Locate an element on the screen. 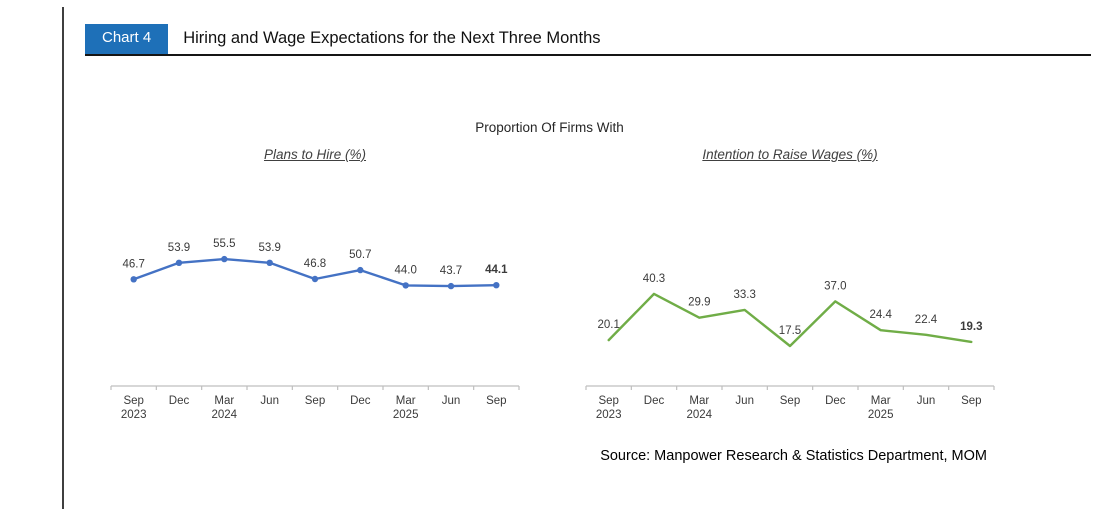  data-label: 43.7 is located at coordinates (451, 271).